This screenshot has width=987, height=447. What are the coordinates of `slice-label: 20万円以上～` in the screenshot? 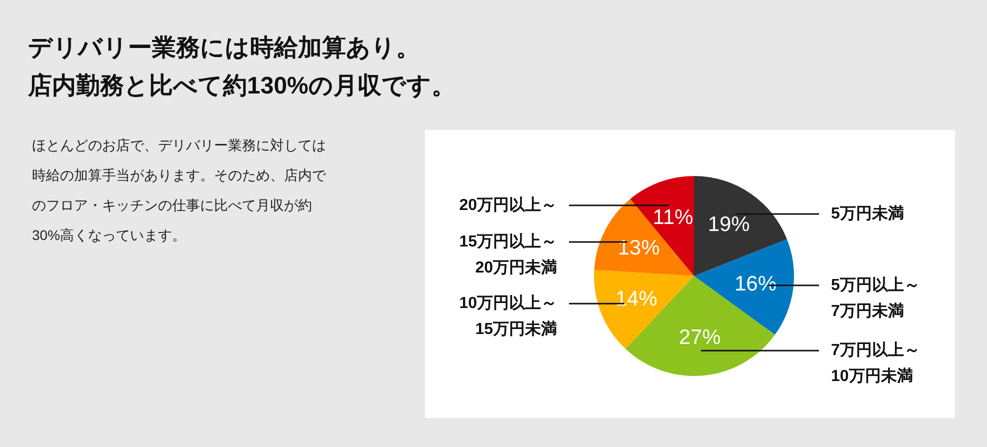 It's located at (508, 205).